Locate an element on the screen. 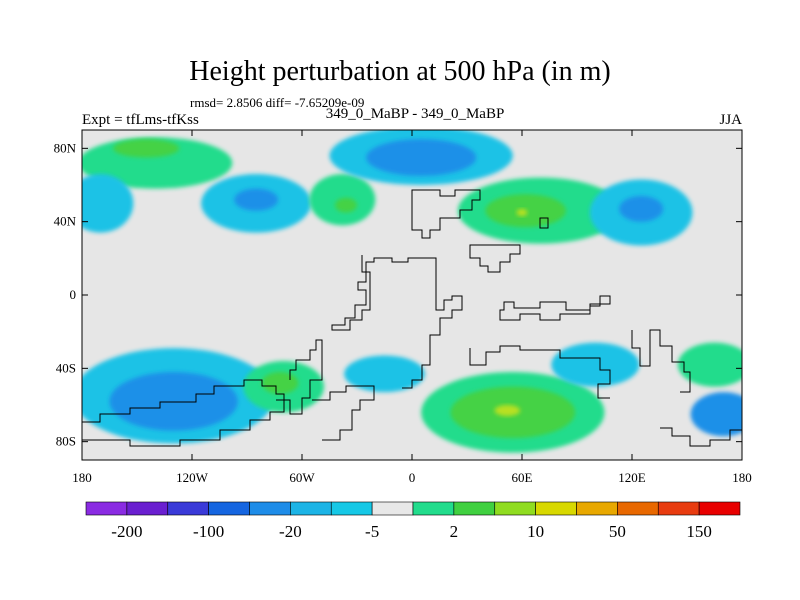 The image size is (800, 600). anomaly-south-pacific-core is located at coordinates (173, 401).